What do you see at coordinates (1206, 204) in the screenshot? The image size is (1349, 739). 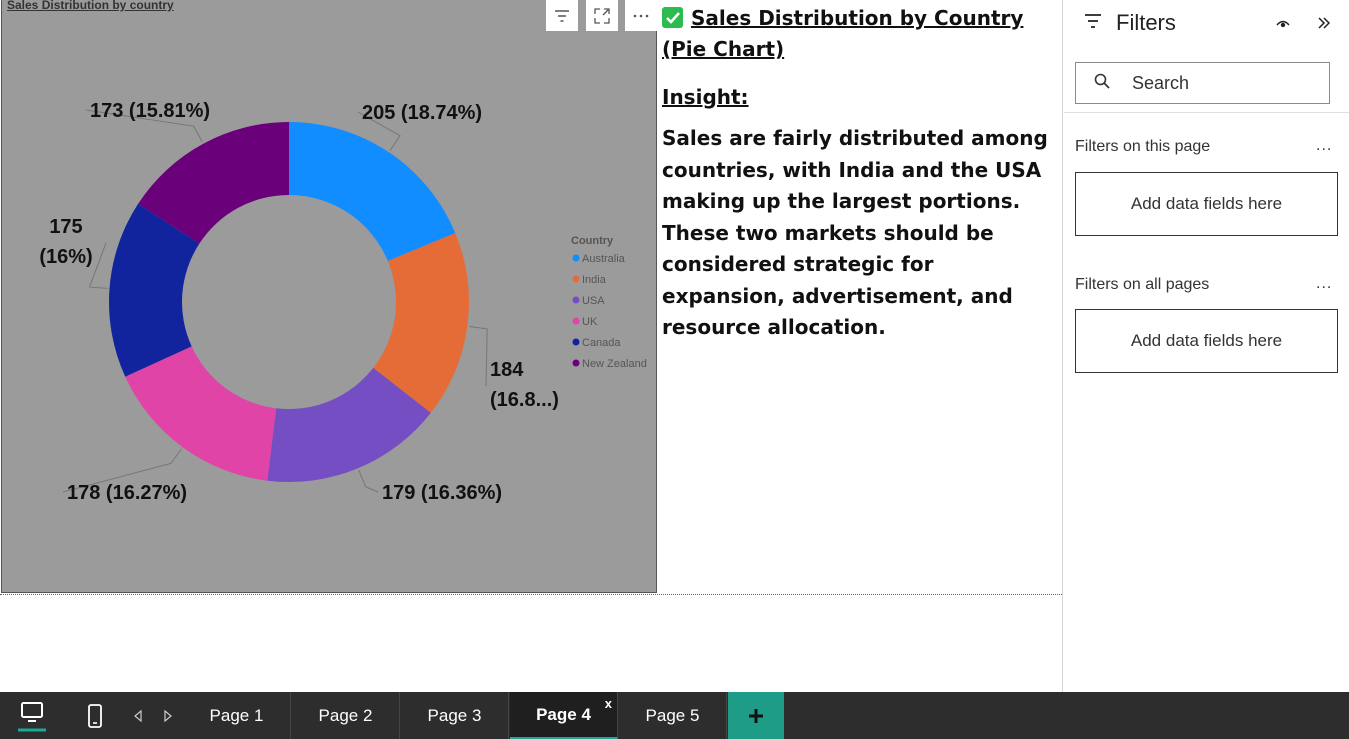 I see `page-filters-drop-well: Add data fields here` at bounding box center [1206, 204].